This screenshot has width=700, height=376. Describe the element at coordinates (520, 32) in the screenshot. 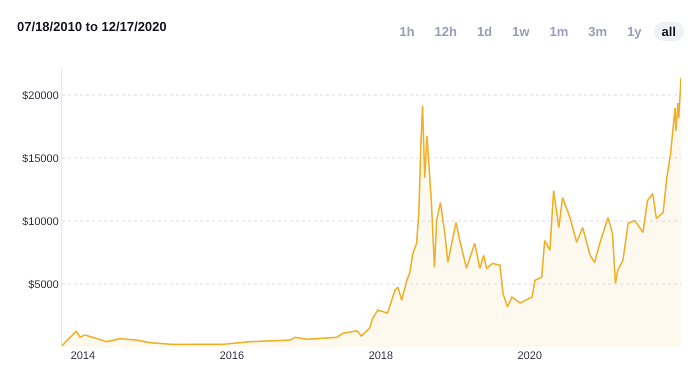

I see `text: 1w` at that location.